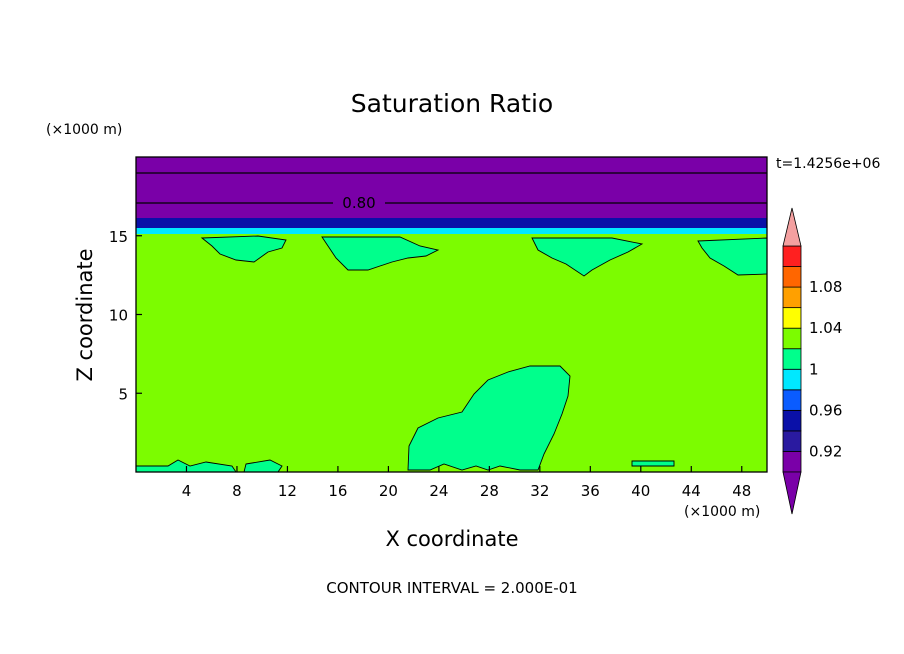 Image resolution: width=904 pixels, height=654 pixels. What do you see at coordinates (452, 103) in the screenshot?
I see `chart-title: Saturation Ratio` at bounding box center [452, 103].